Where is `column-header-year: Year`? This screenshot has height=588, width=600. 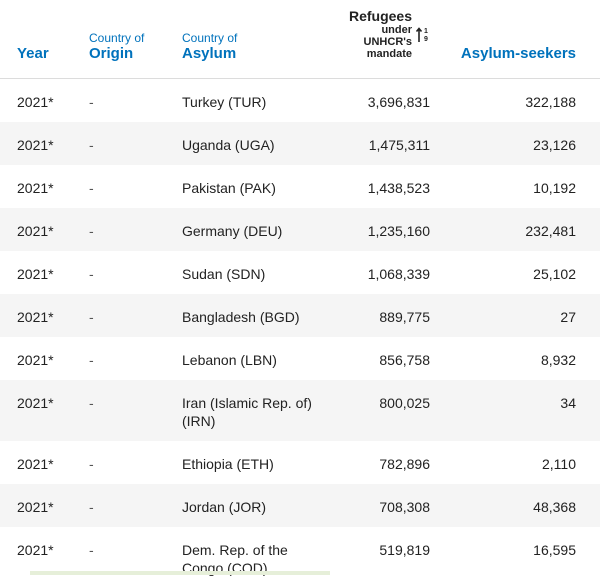 column-header-year: Year is located at coordinates (33, 53).